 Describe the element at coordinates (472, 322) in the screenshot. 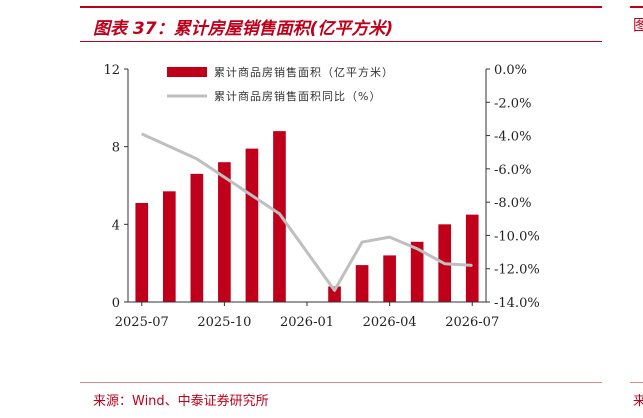

I see `x-tick-label: 2026-07` at that location.